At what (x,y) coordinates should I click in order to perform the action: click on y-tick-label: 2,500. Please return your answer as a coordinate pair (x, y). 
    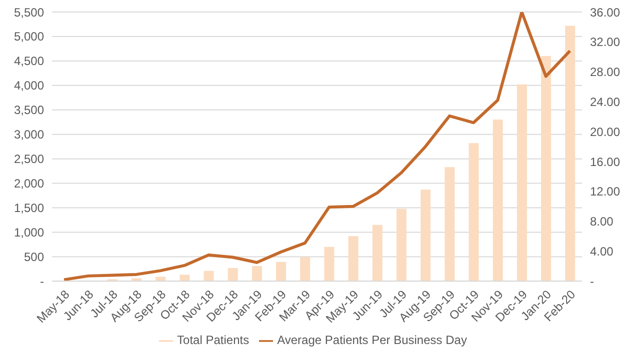
    Looking at the image, I should click on (29, 159).